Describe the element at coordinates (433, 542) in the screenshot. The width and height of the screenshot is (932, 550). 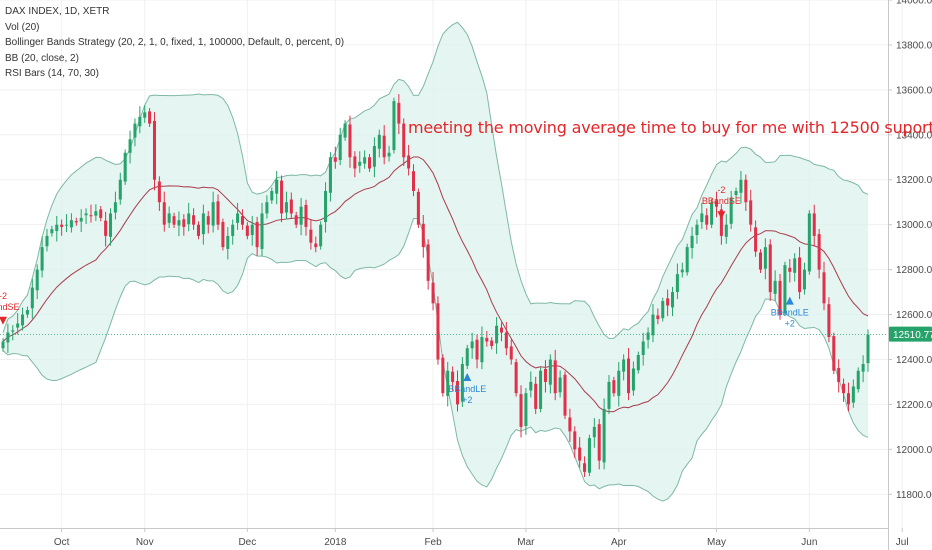
I see `x-tick-label-4: Feb` at that location.